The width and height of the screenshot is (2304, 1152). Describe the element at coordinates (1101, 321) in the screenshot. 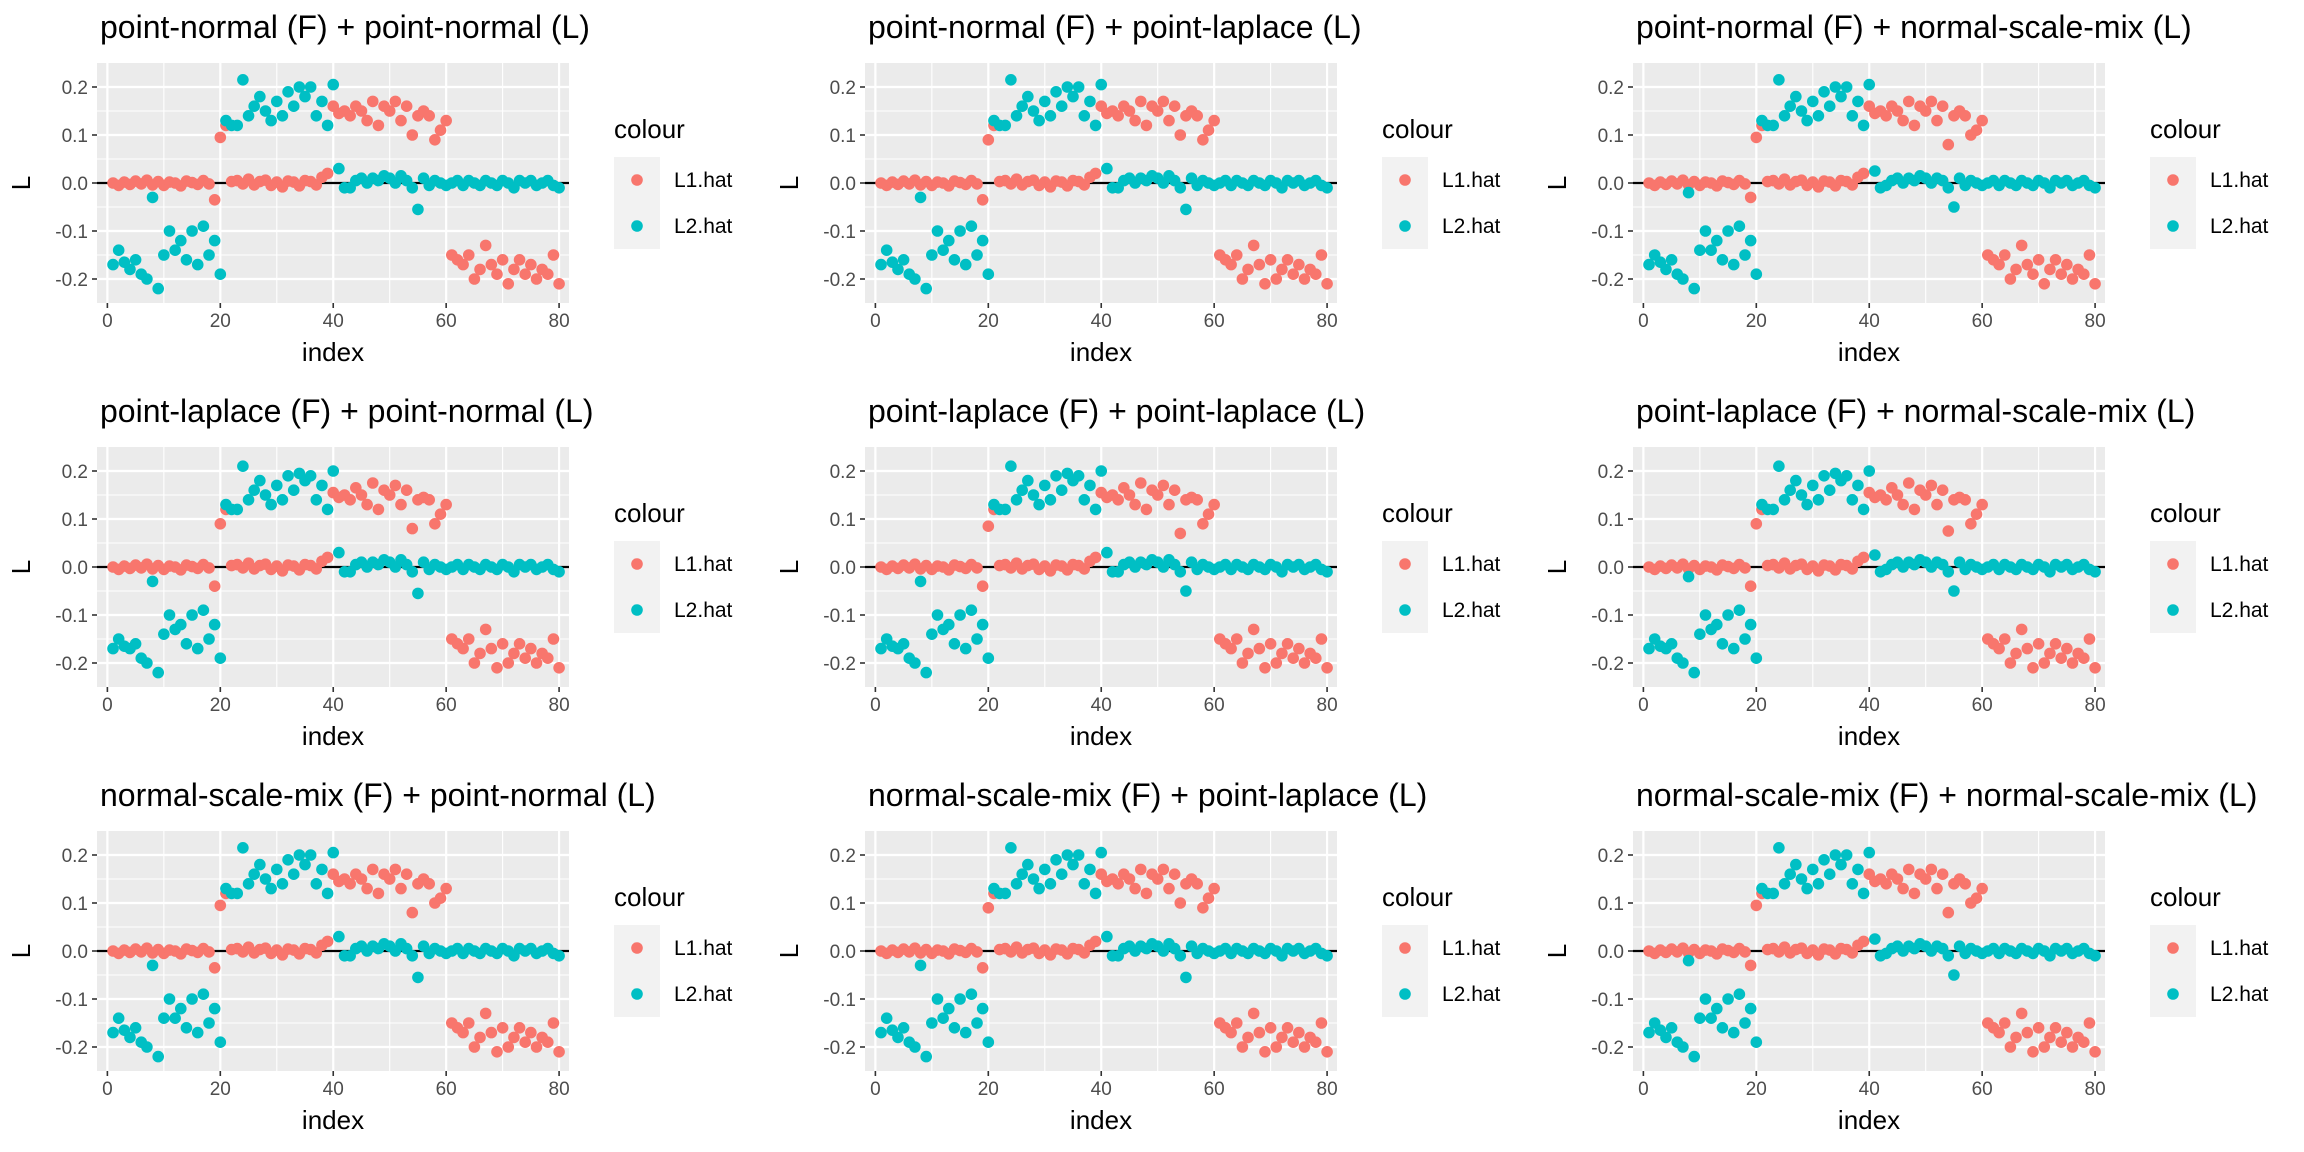

I see `x-tick-label: 40` at that location.